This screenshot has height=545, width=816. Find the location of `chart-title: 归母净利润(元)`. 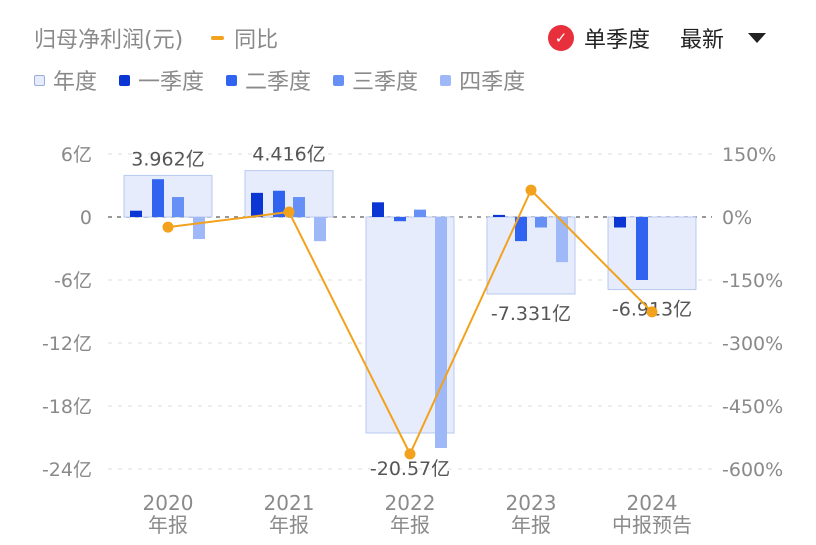

chart-title: 归母净利润(元) is located at coordinates (109, 40).